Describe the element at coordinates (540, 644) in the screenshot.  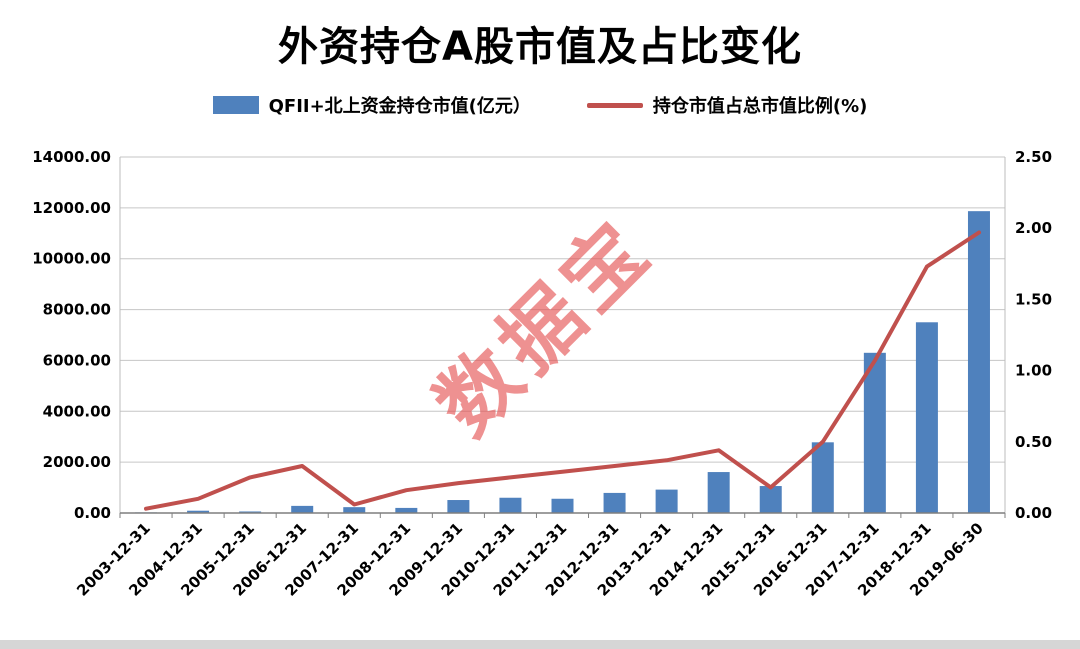
I see `bottom-strip` at that location.